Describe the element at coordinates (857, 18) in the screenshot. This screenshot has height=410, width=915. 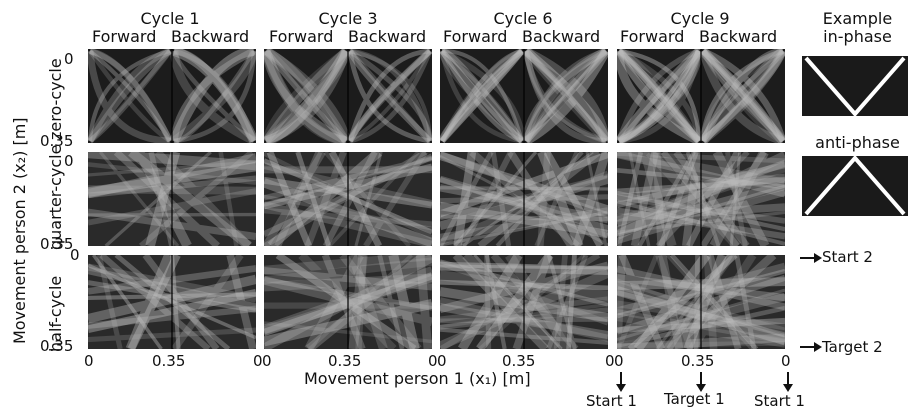
I see `example-title: Example` at that location.